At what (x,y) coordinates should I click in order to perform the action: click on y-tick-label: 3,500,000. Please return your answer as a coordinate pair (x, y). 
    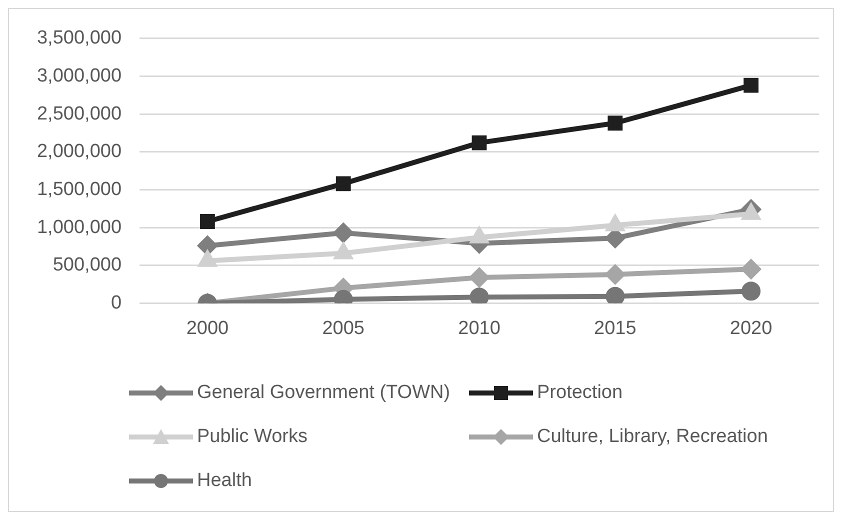
    Looking at the image, I should click on (79, 38).